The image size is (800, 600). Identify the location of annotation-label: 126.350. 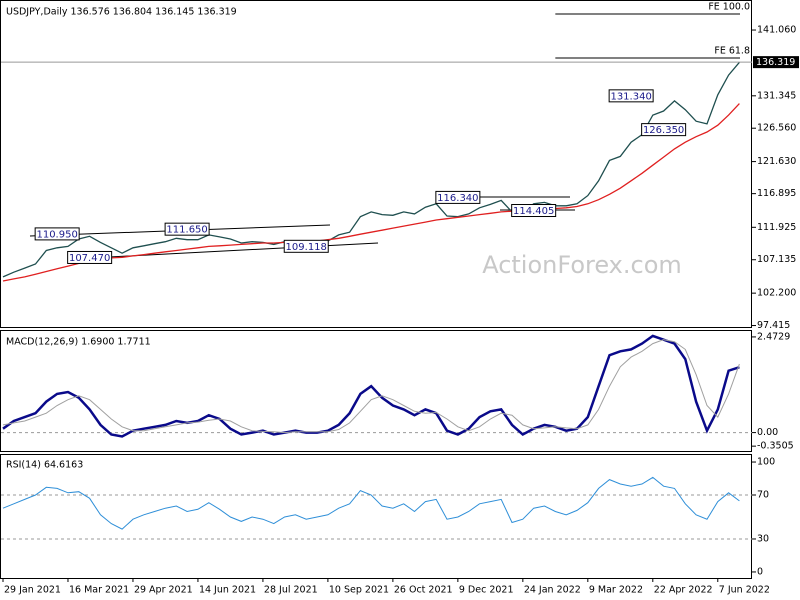
(663, 130).